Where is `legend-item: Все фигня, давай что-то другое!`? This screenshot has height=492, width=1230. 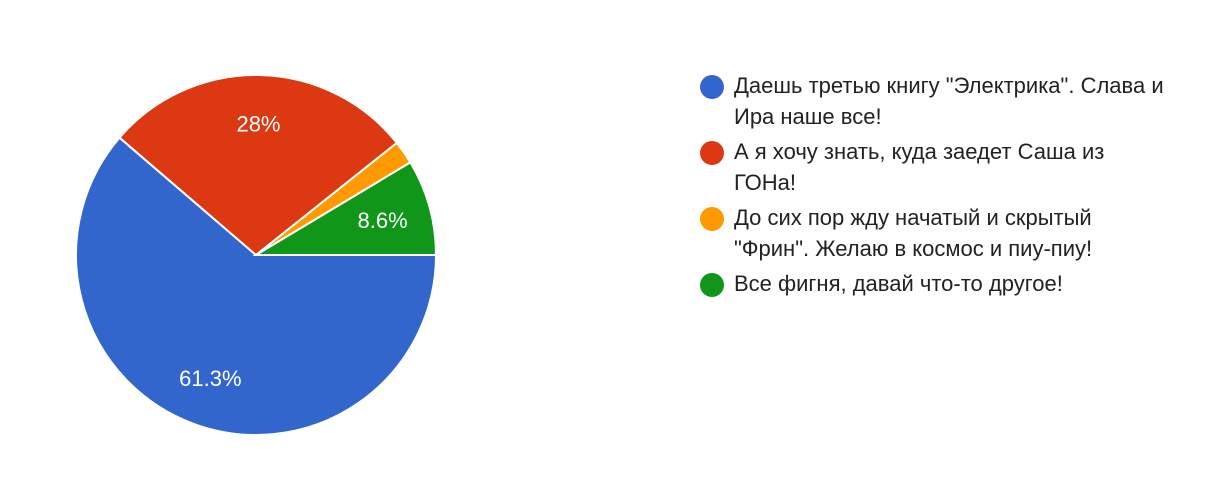 legend-item: Все фигня, давай что-то другое! is located at coordinates (935, 283).